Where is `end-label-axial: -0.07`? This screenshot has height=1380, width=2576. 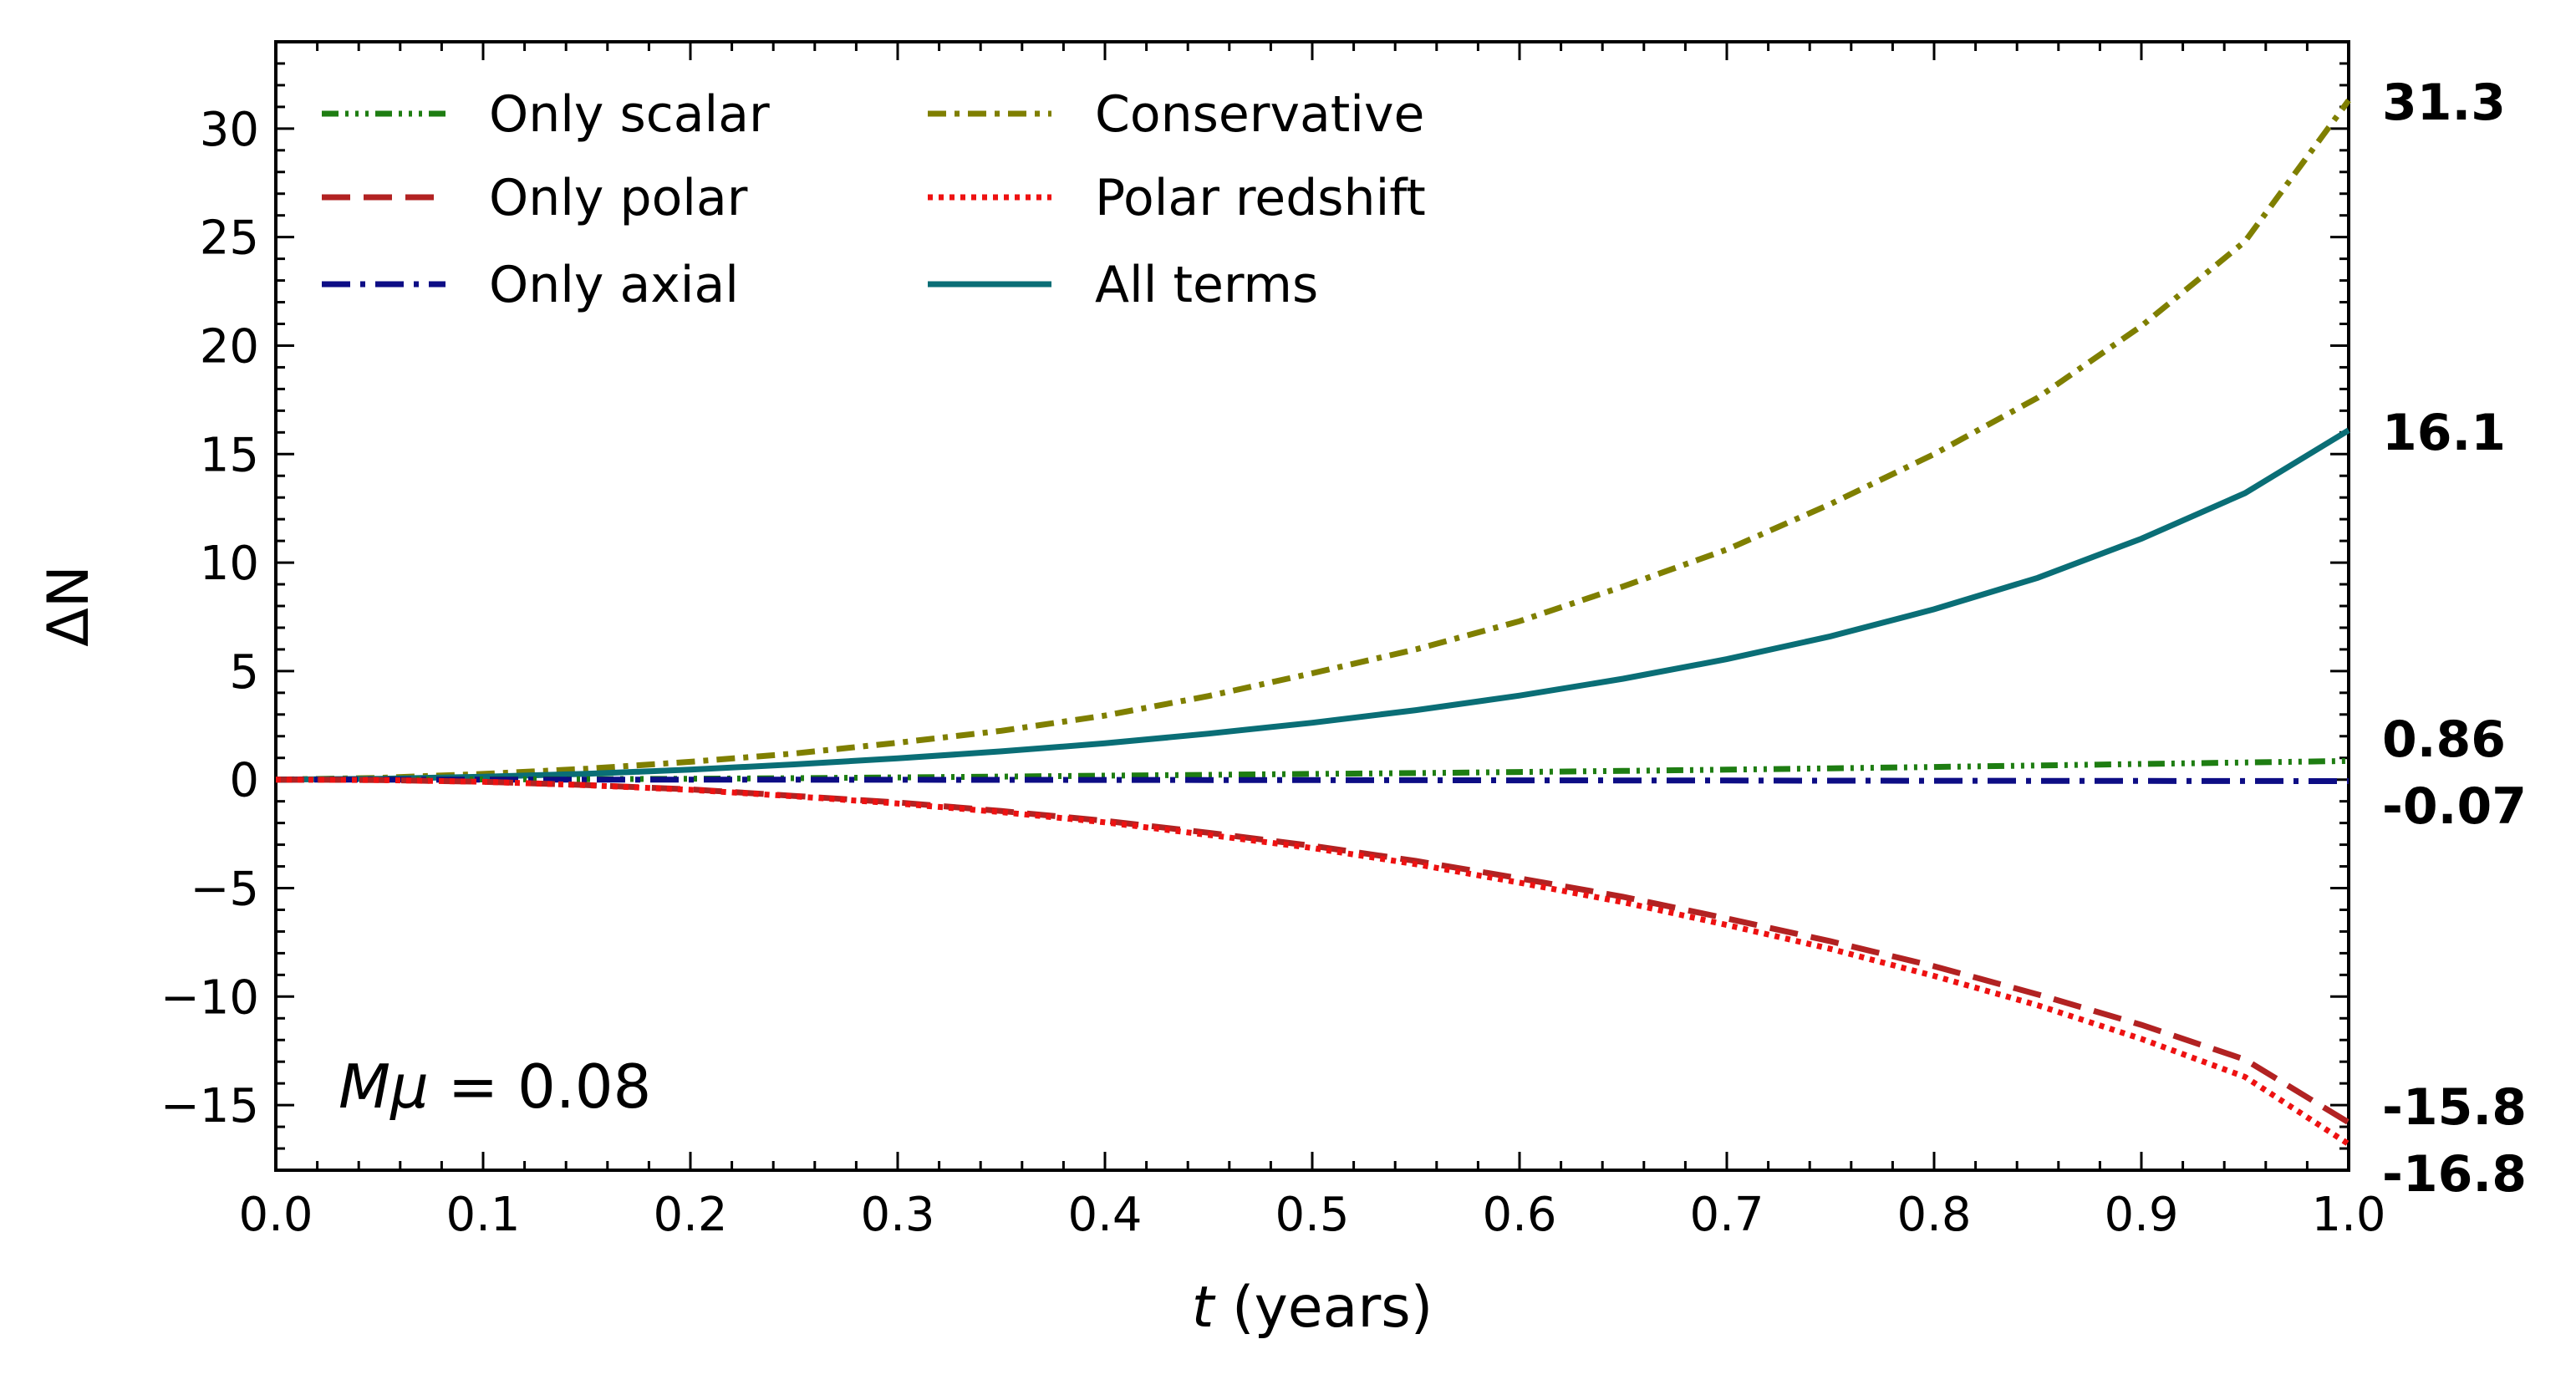 end-label-axial: -0.07 is located at coordinates (2454, 806).